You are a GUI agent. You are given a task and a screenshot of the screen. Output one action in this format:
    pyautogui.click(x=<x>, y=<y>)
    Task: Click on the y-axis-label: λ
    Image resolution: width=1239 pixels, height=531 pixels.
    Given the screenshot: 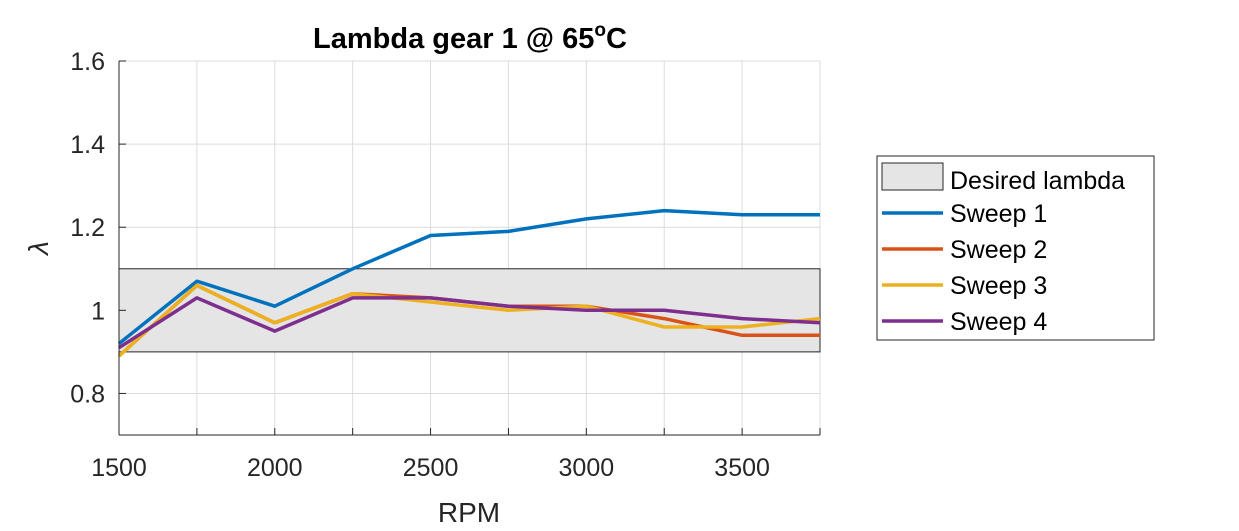 What is the action you would take?
    pyautogui.click(x=38, y=249)
    